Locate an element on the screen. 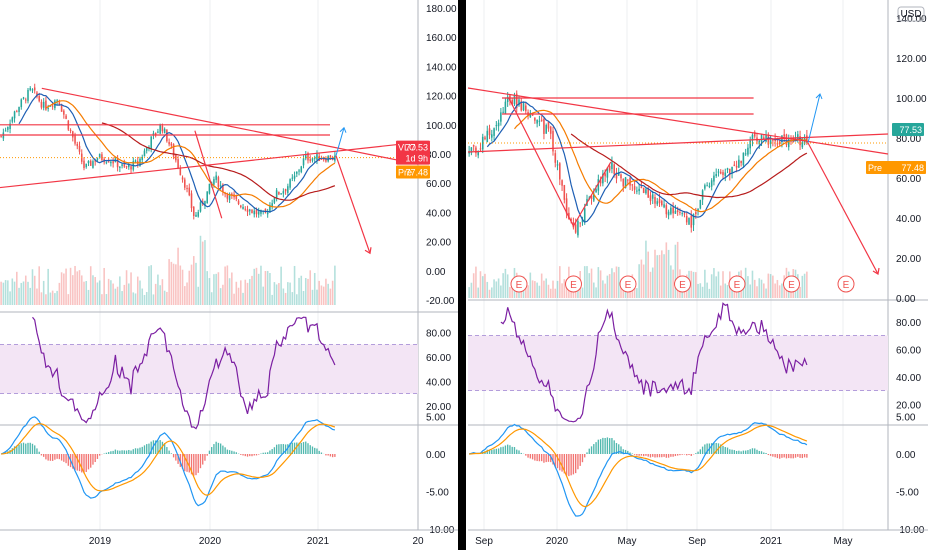 Image resolution: width=932 pixels, height=555 pixels. price-tick-label: 100.00 is located at coordinates (911, 99).